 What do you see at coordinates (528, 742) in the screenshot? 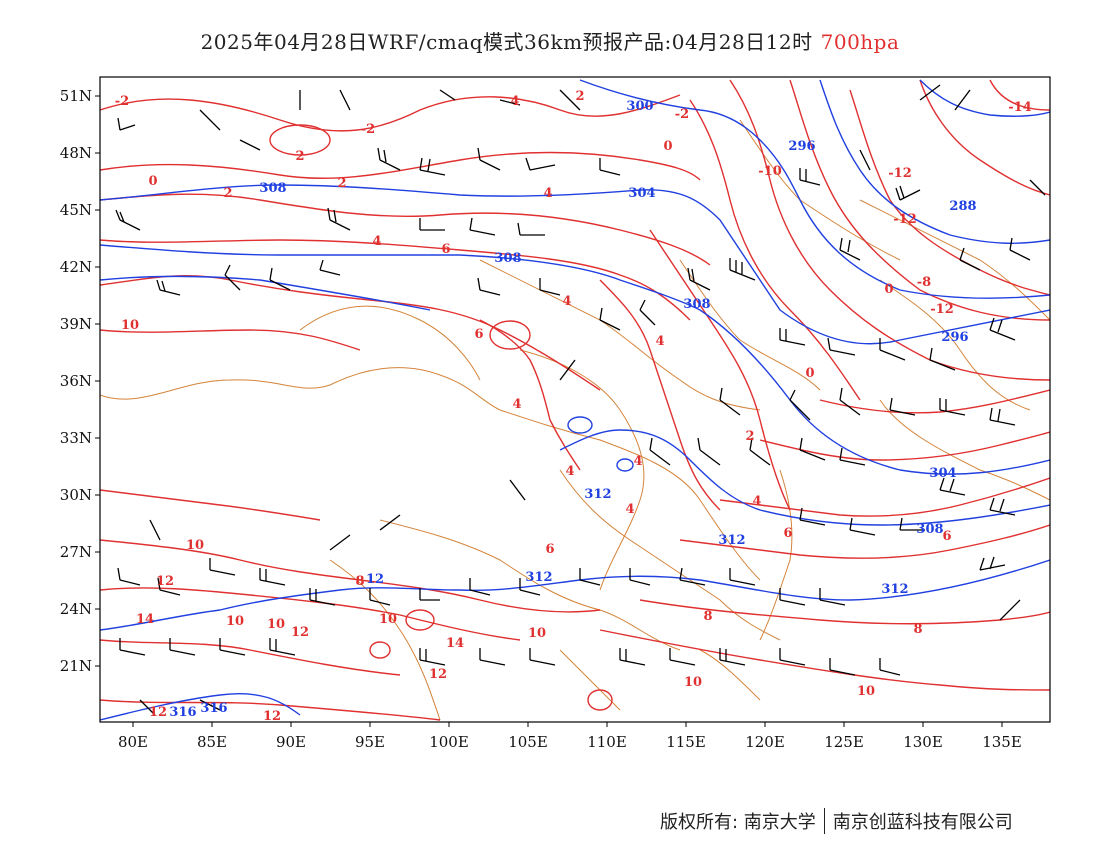
I see `lon-label: 105E` at bounding box center [528, 742].